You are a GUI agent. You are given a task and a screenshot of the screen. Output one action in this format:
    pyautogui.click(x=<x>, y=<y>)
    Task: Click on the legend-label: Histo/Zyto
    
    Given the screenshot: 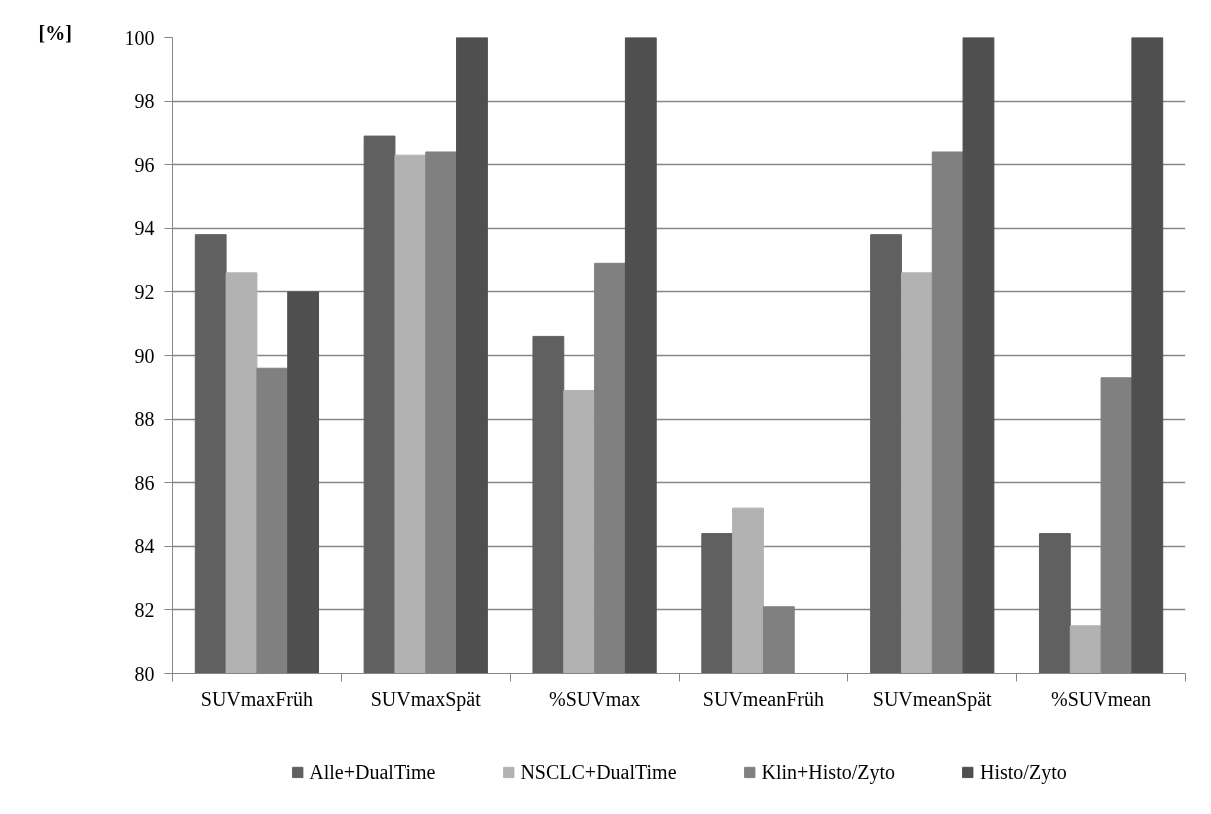 What is the action you would take?
    pyautogui.click(x=1023, y=772)
    